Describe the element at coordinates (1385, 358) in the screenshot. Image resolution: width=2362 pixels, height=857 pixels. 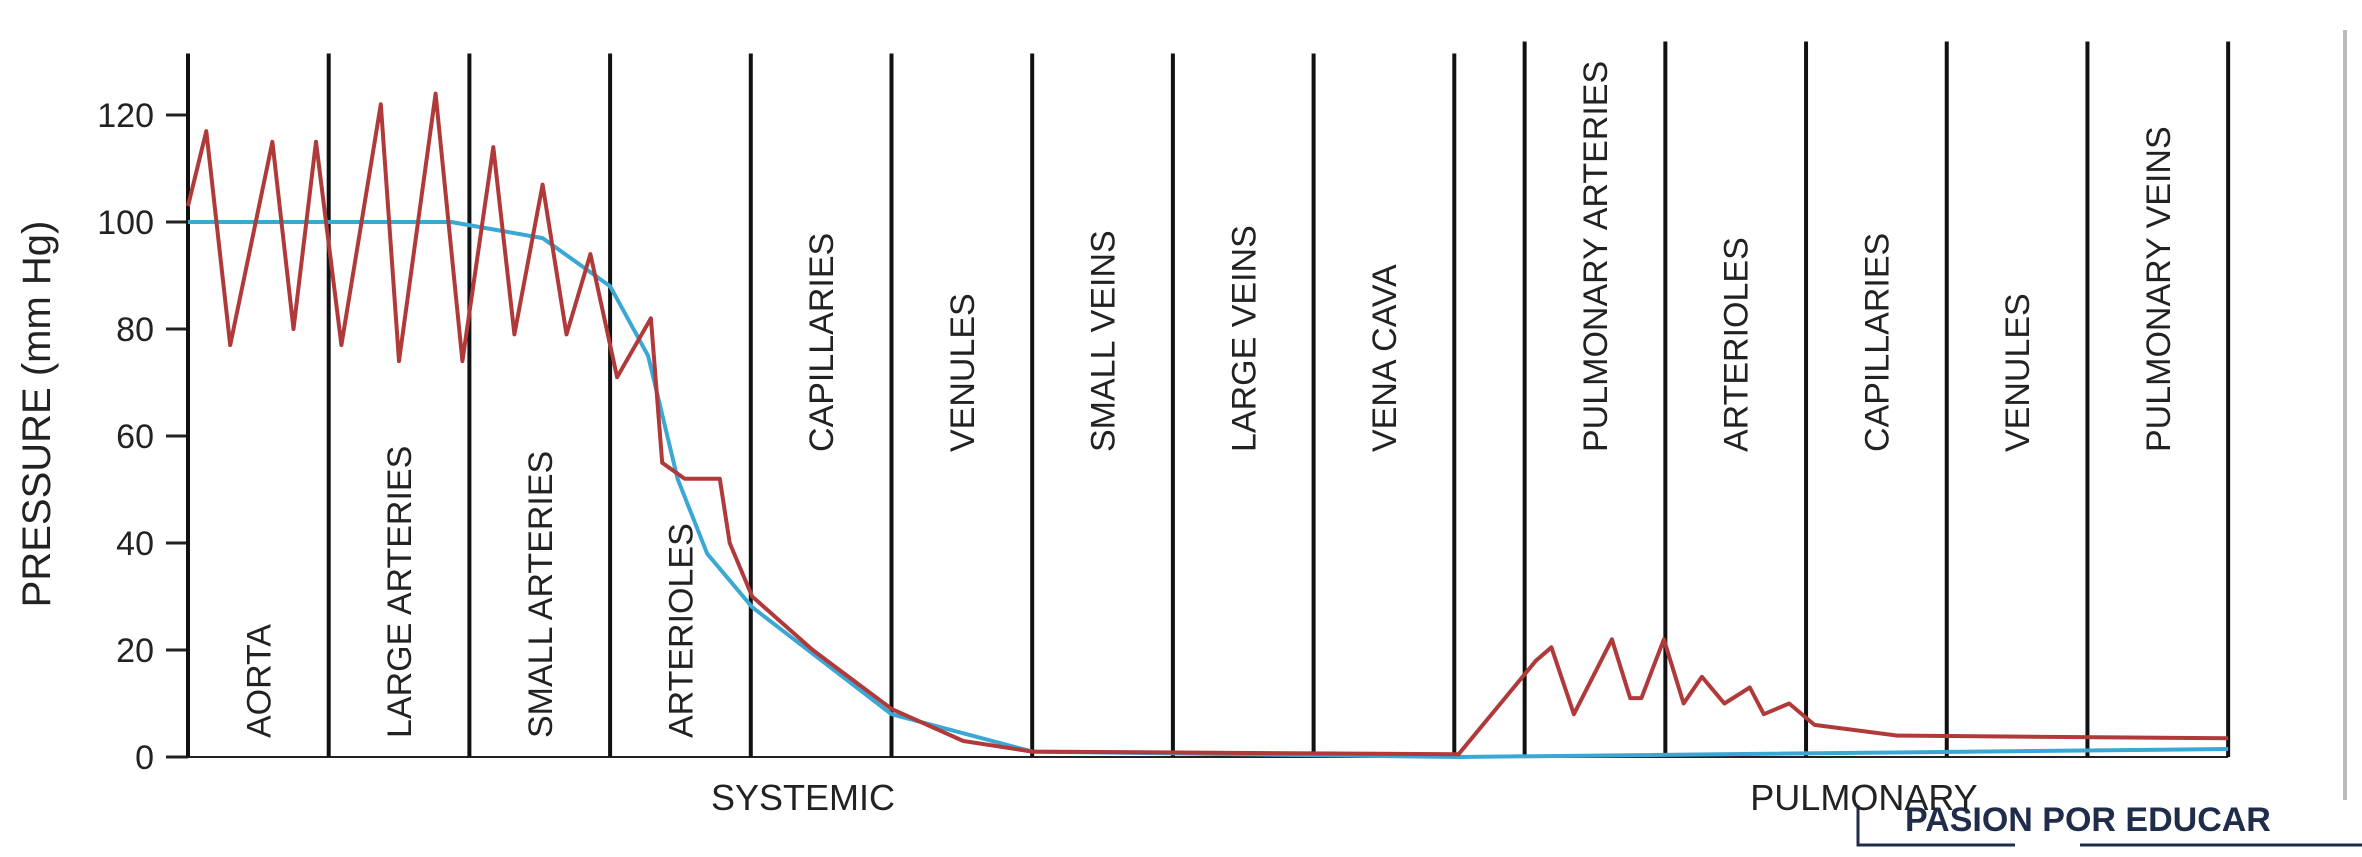
I see `region-label: VENA CAVA` at that location.